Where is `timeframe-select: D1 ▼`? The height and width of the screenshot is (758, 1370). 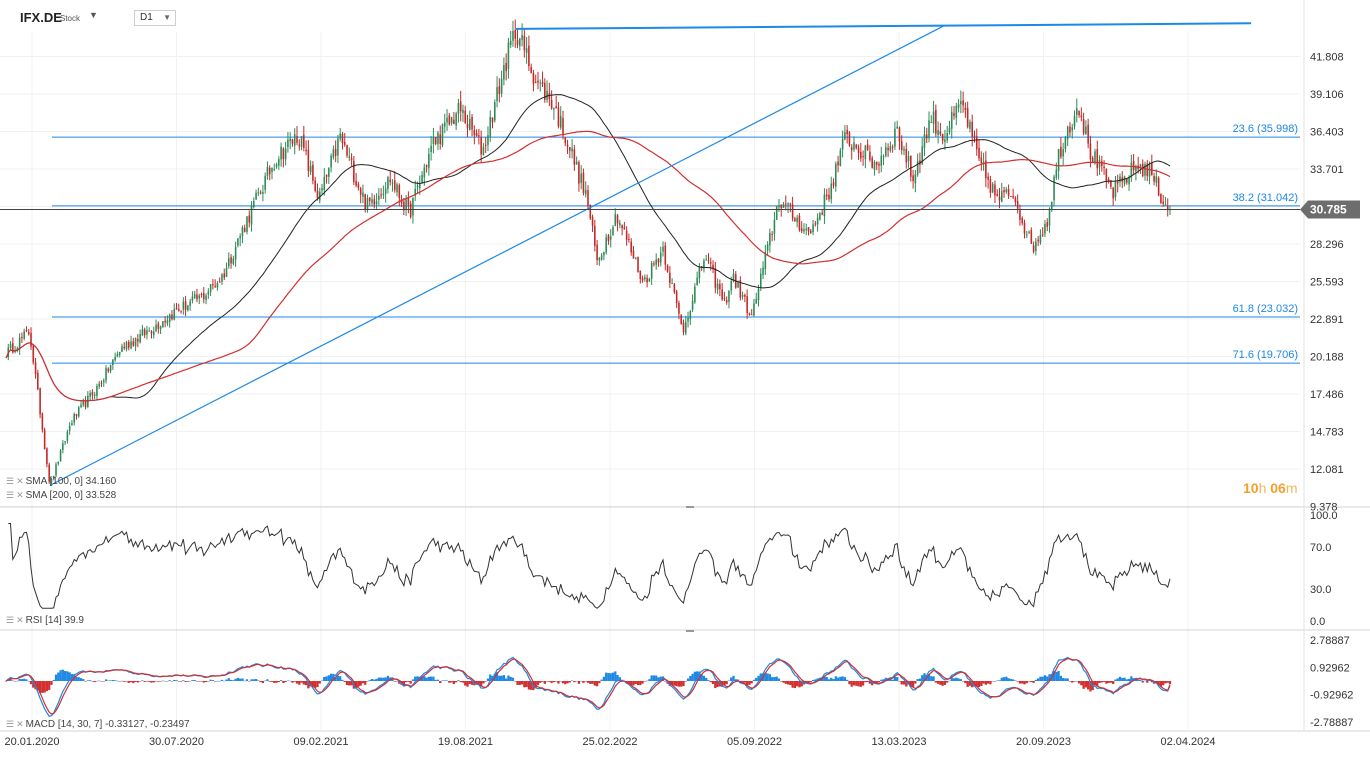 timeframe-select: D1 ▼ is located at coordinates (155, 18).